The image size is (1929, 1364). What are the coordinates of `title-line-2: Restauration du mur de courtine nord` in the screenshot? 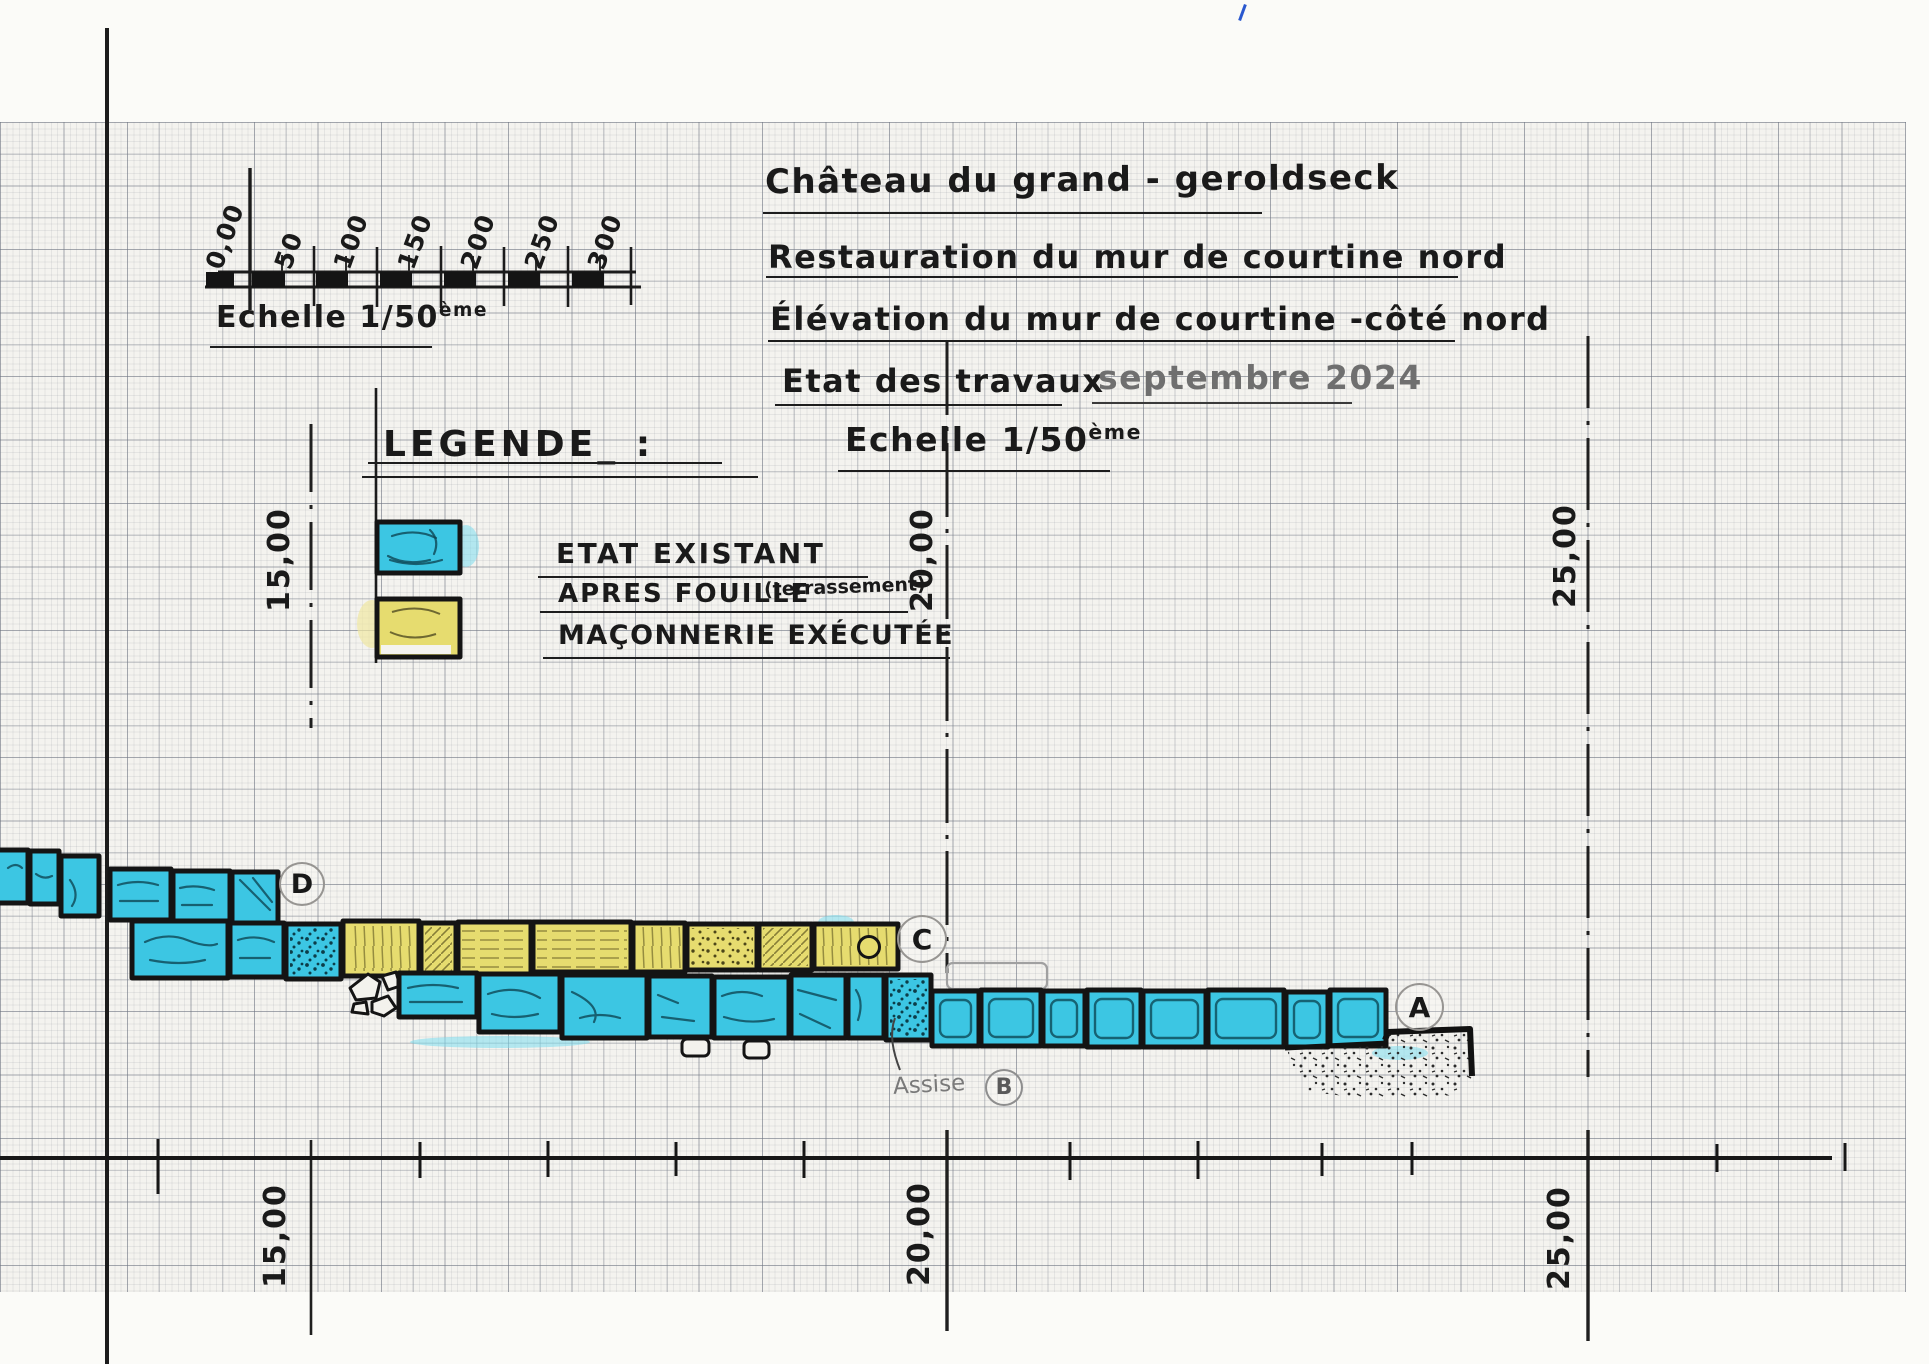 It's located at (1138, 257).